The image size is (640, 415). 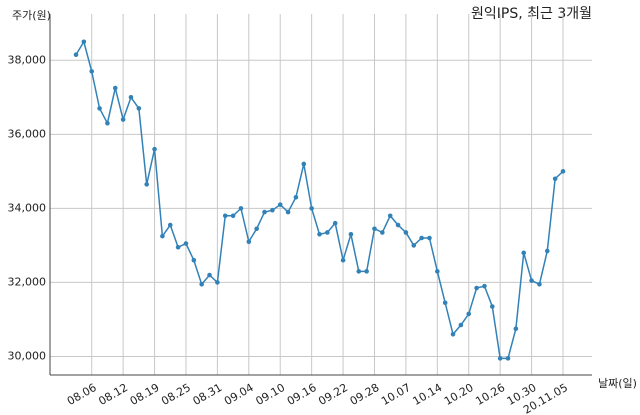 What do you see at coordinates (459, 394) in the screenshot?
I see `x-tick-label: 10.20` at bounding box center [459, 394].